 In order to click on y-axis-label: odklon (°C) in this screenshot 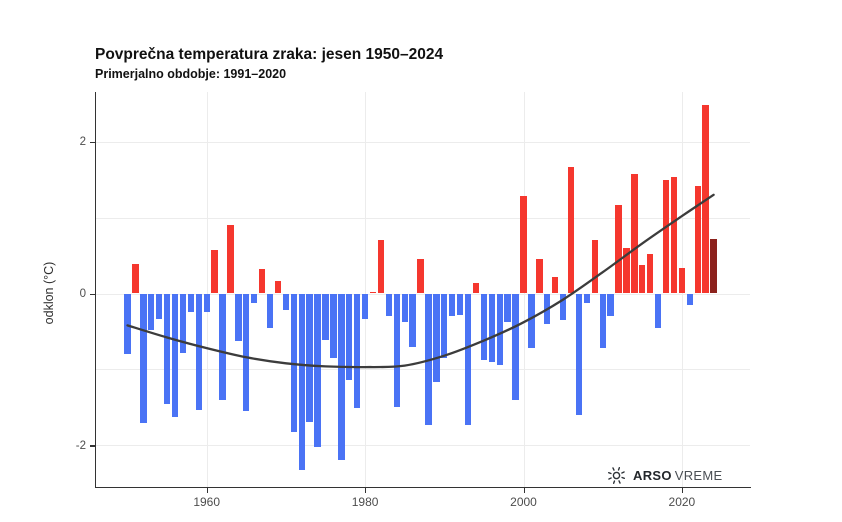, I will do `click(49, 293)`.